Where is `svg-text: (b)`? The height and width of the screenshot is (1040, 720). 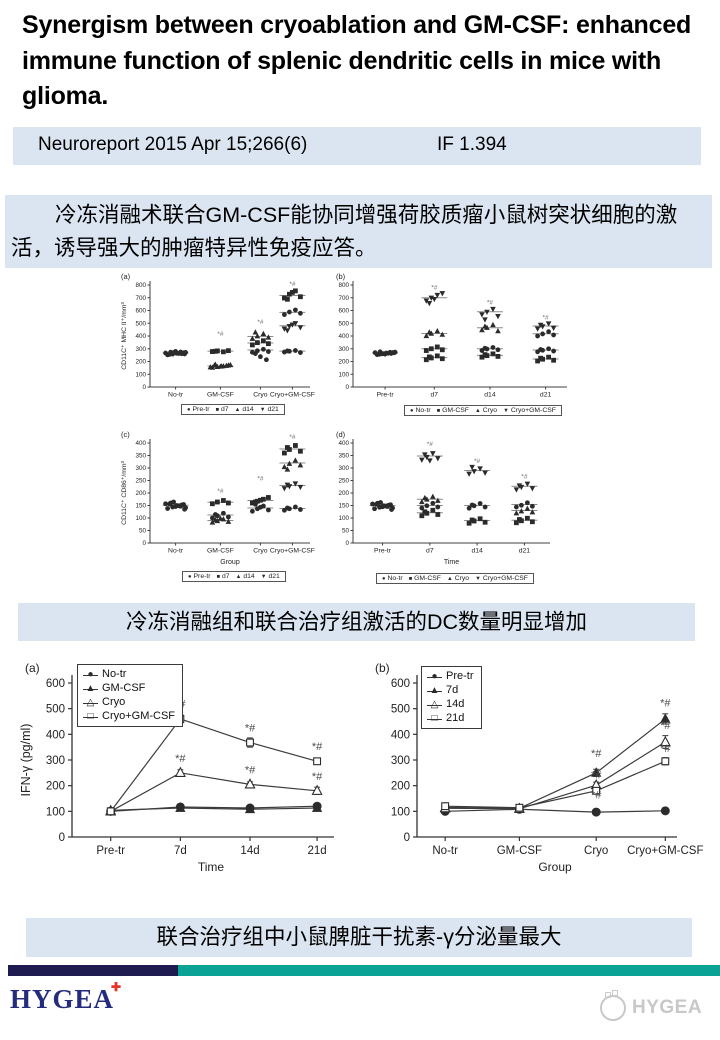 svg-text: (b) is located at coordinates (382, 668).